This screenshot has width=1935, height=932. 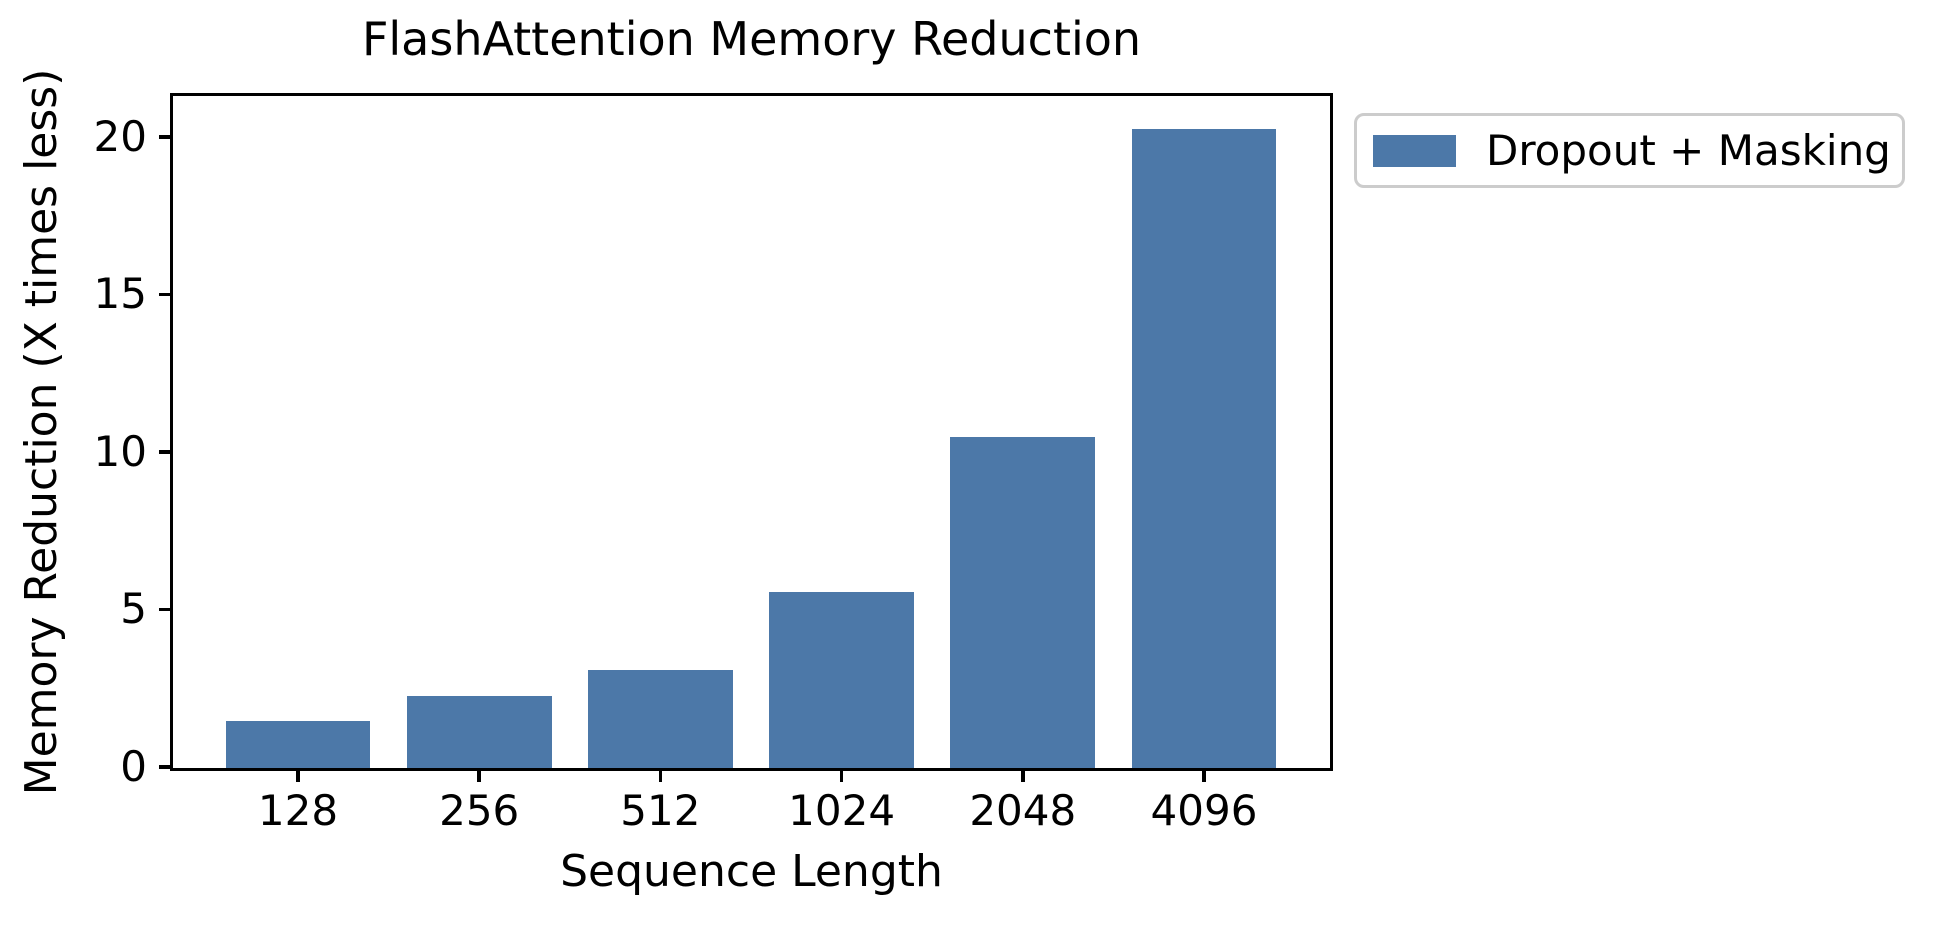 I want to click on legend-swatch, so click(x=1414, y=150).